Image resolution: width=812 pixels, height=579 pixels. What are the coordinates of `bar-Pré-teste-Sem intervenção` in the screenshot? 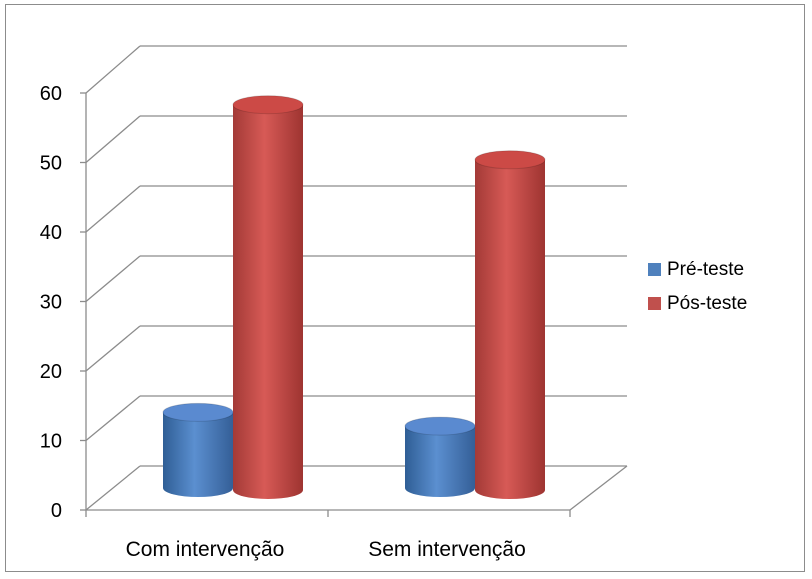 It's located at (440, 456).